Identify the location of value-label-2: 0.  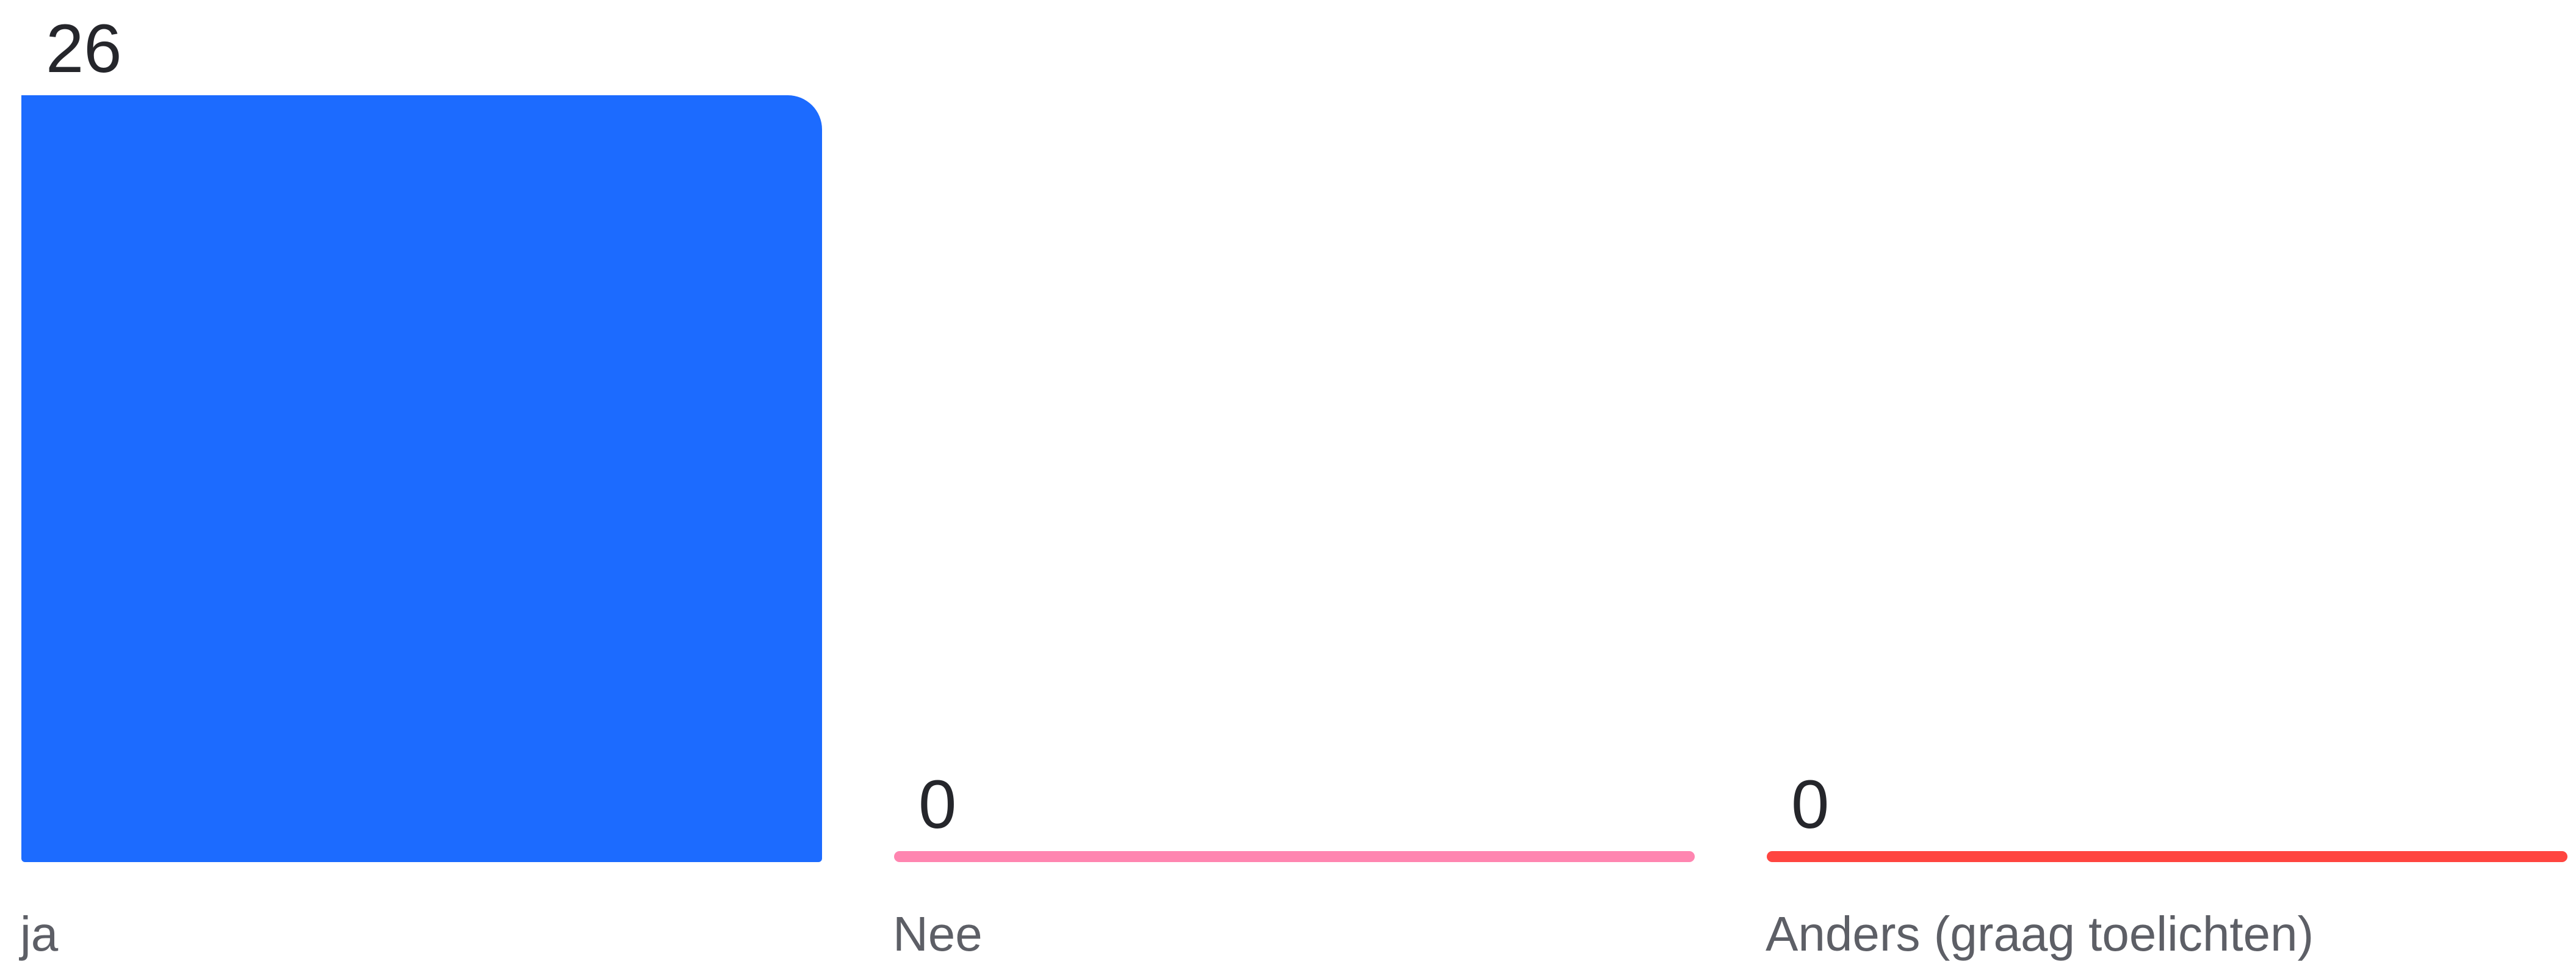
(1810, 805).